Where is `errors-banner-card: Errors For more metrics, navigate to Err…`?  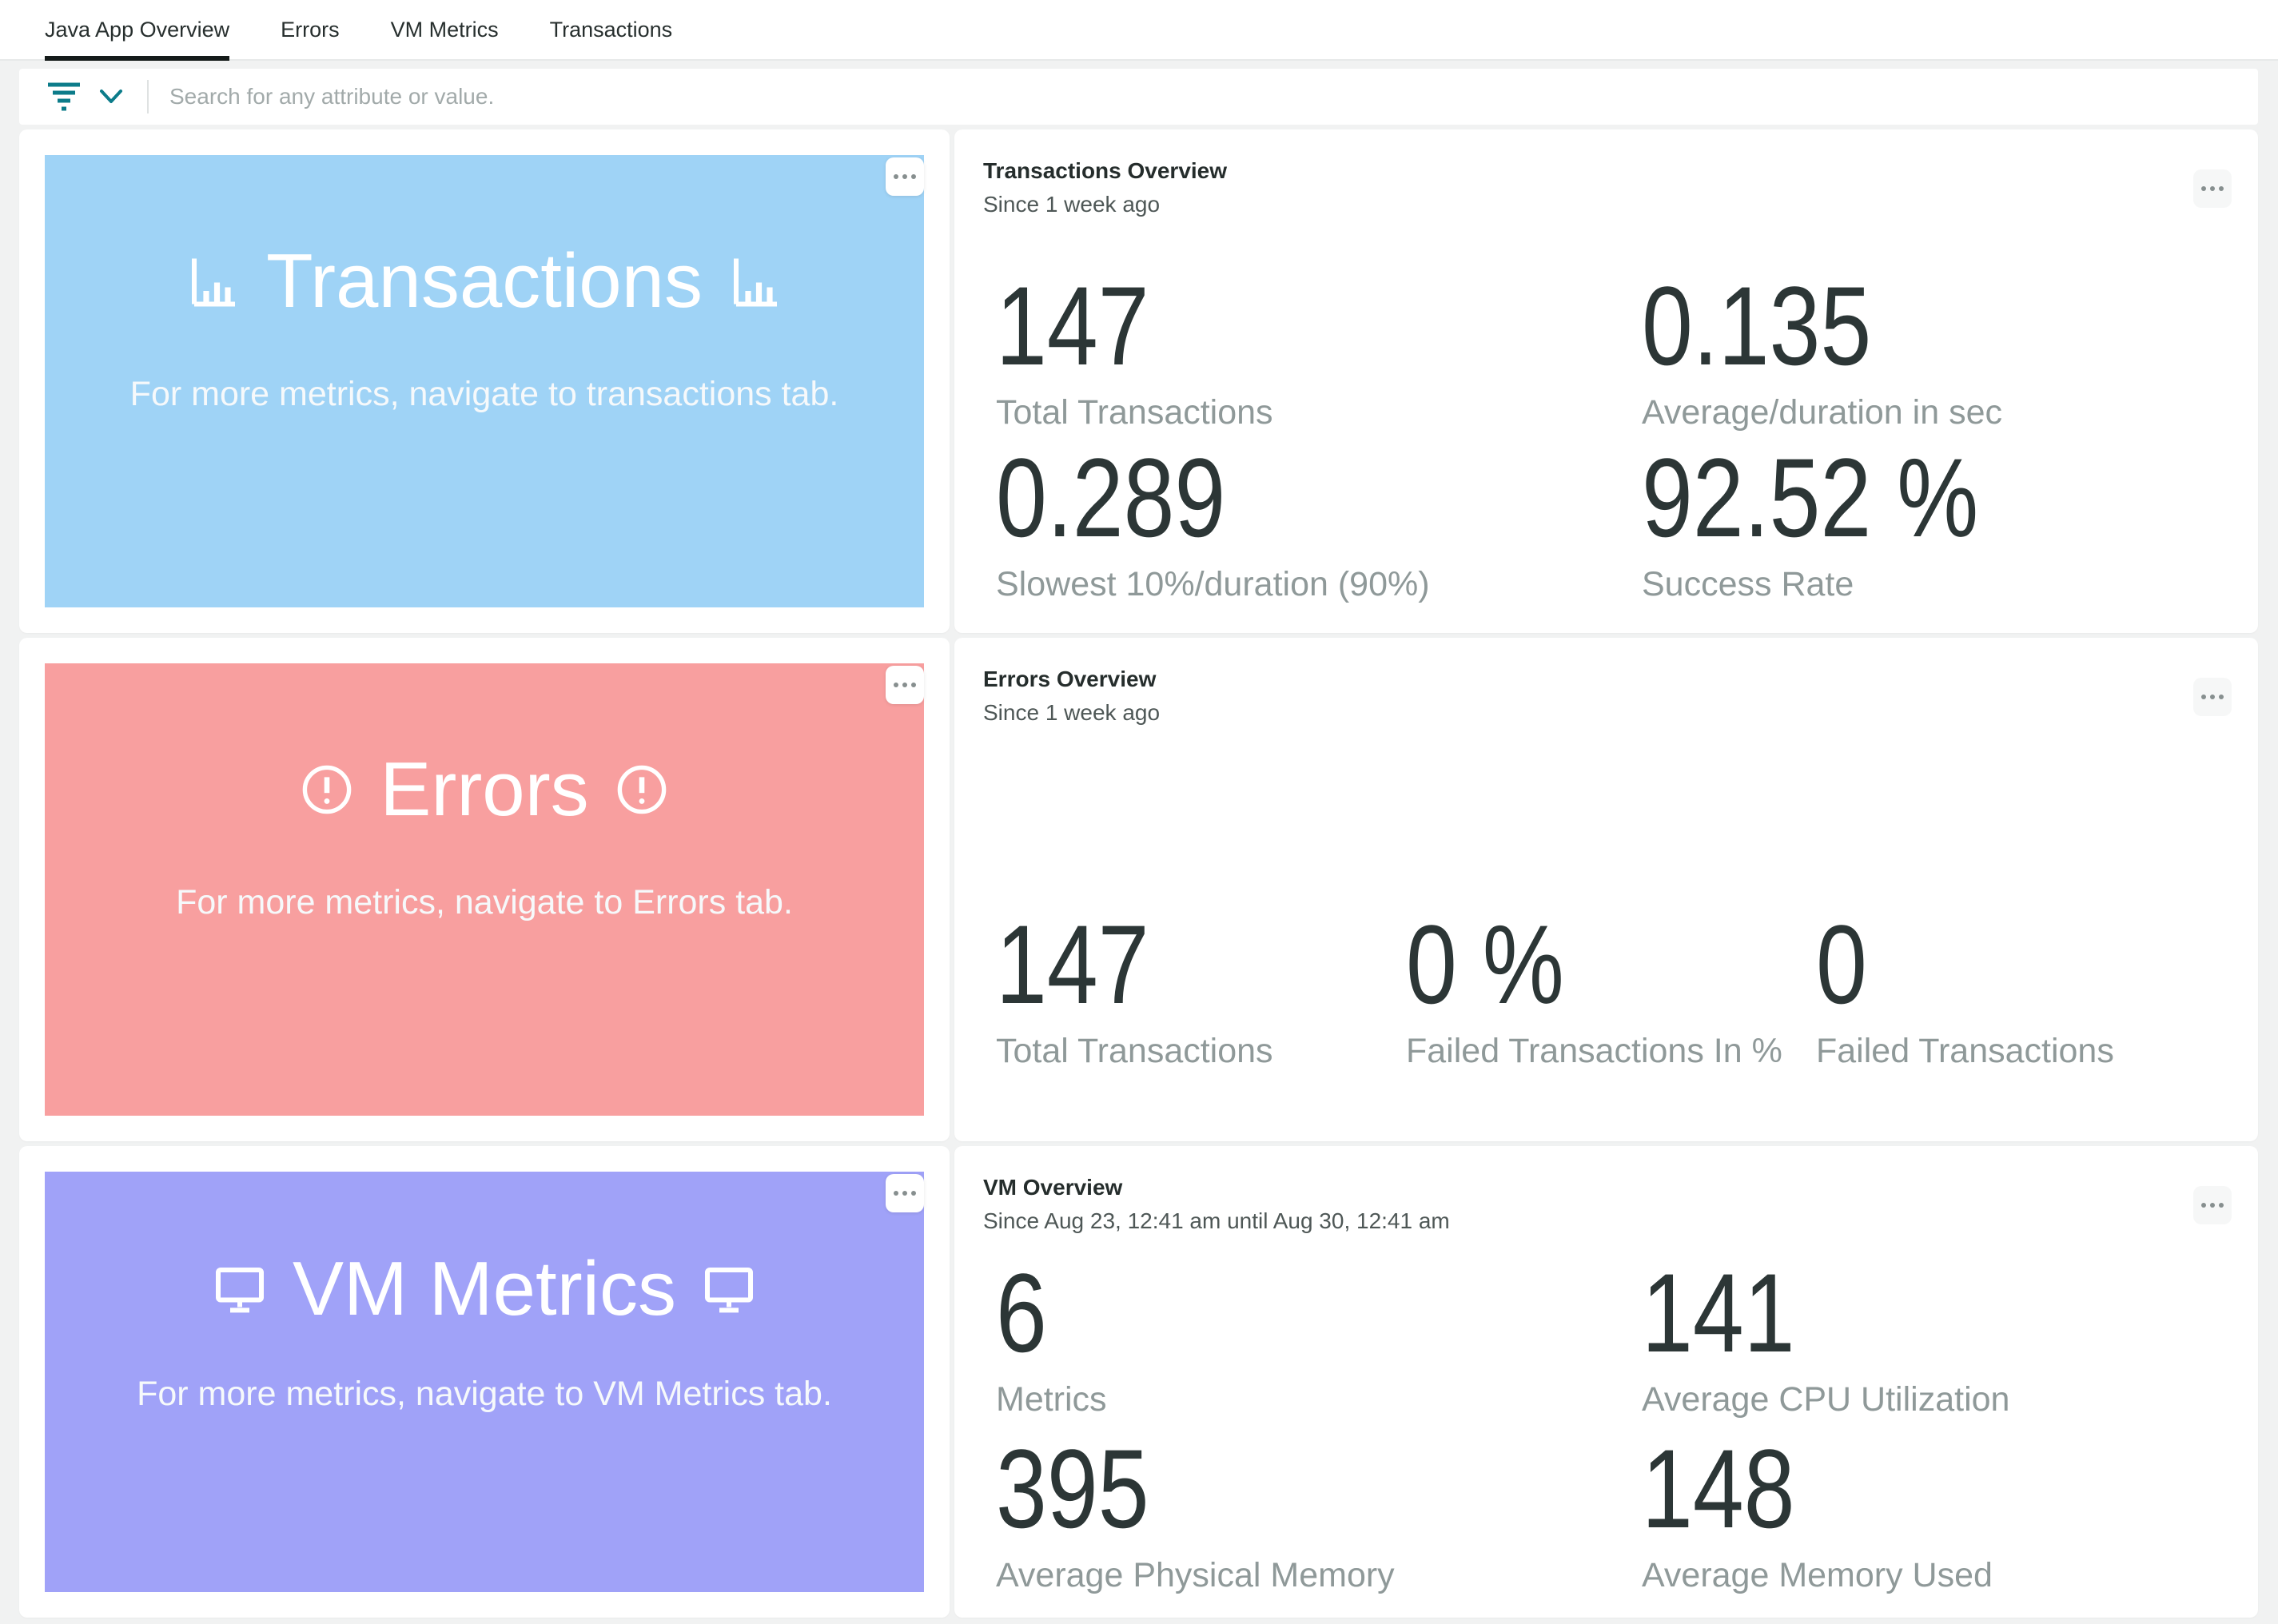 errors-banner-card: Errors For more metrics, navigate to Err… is located at coordinates (485, 889).